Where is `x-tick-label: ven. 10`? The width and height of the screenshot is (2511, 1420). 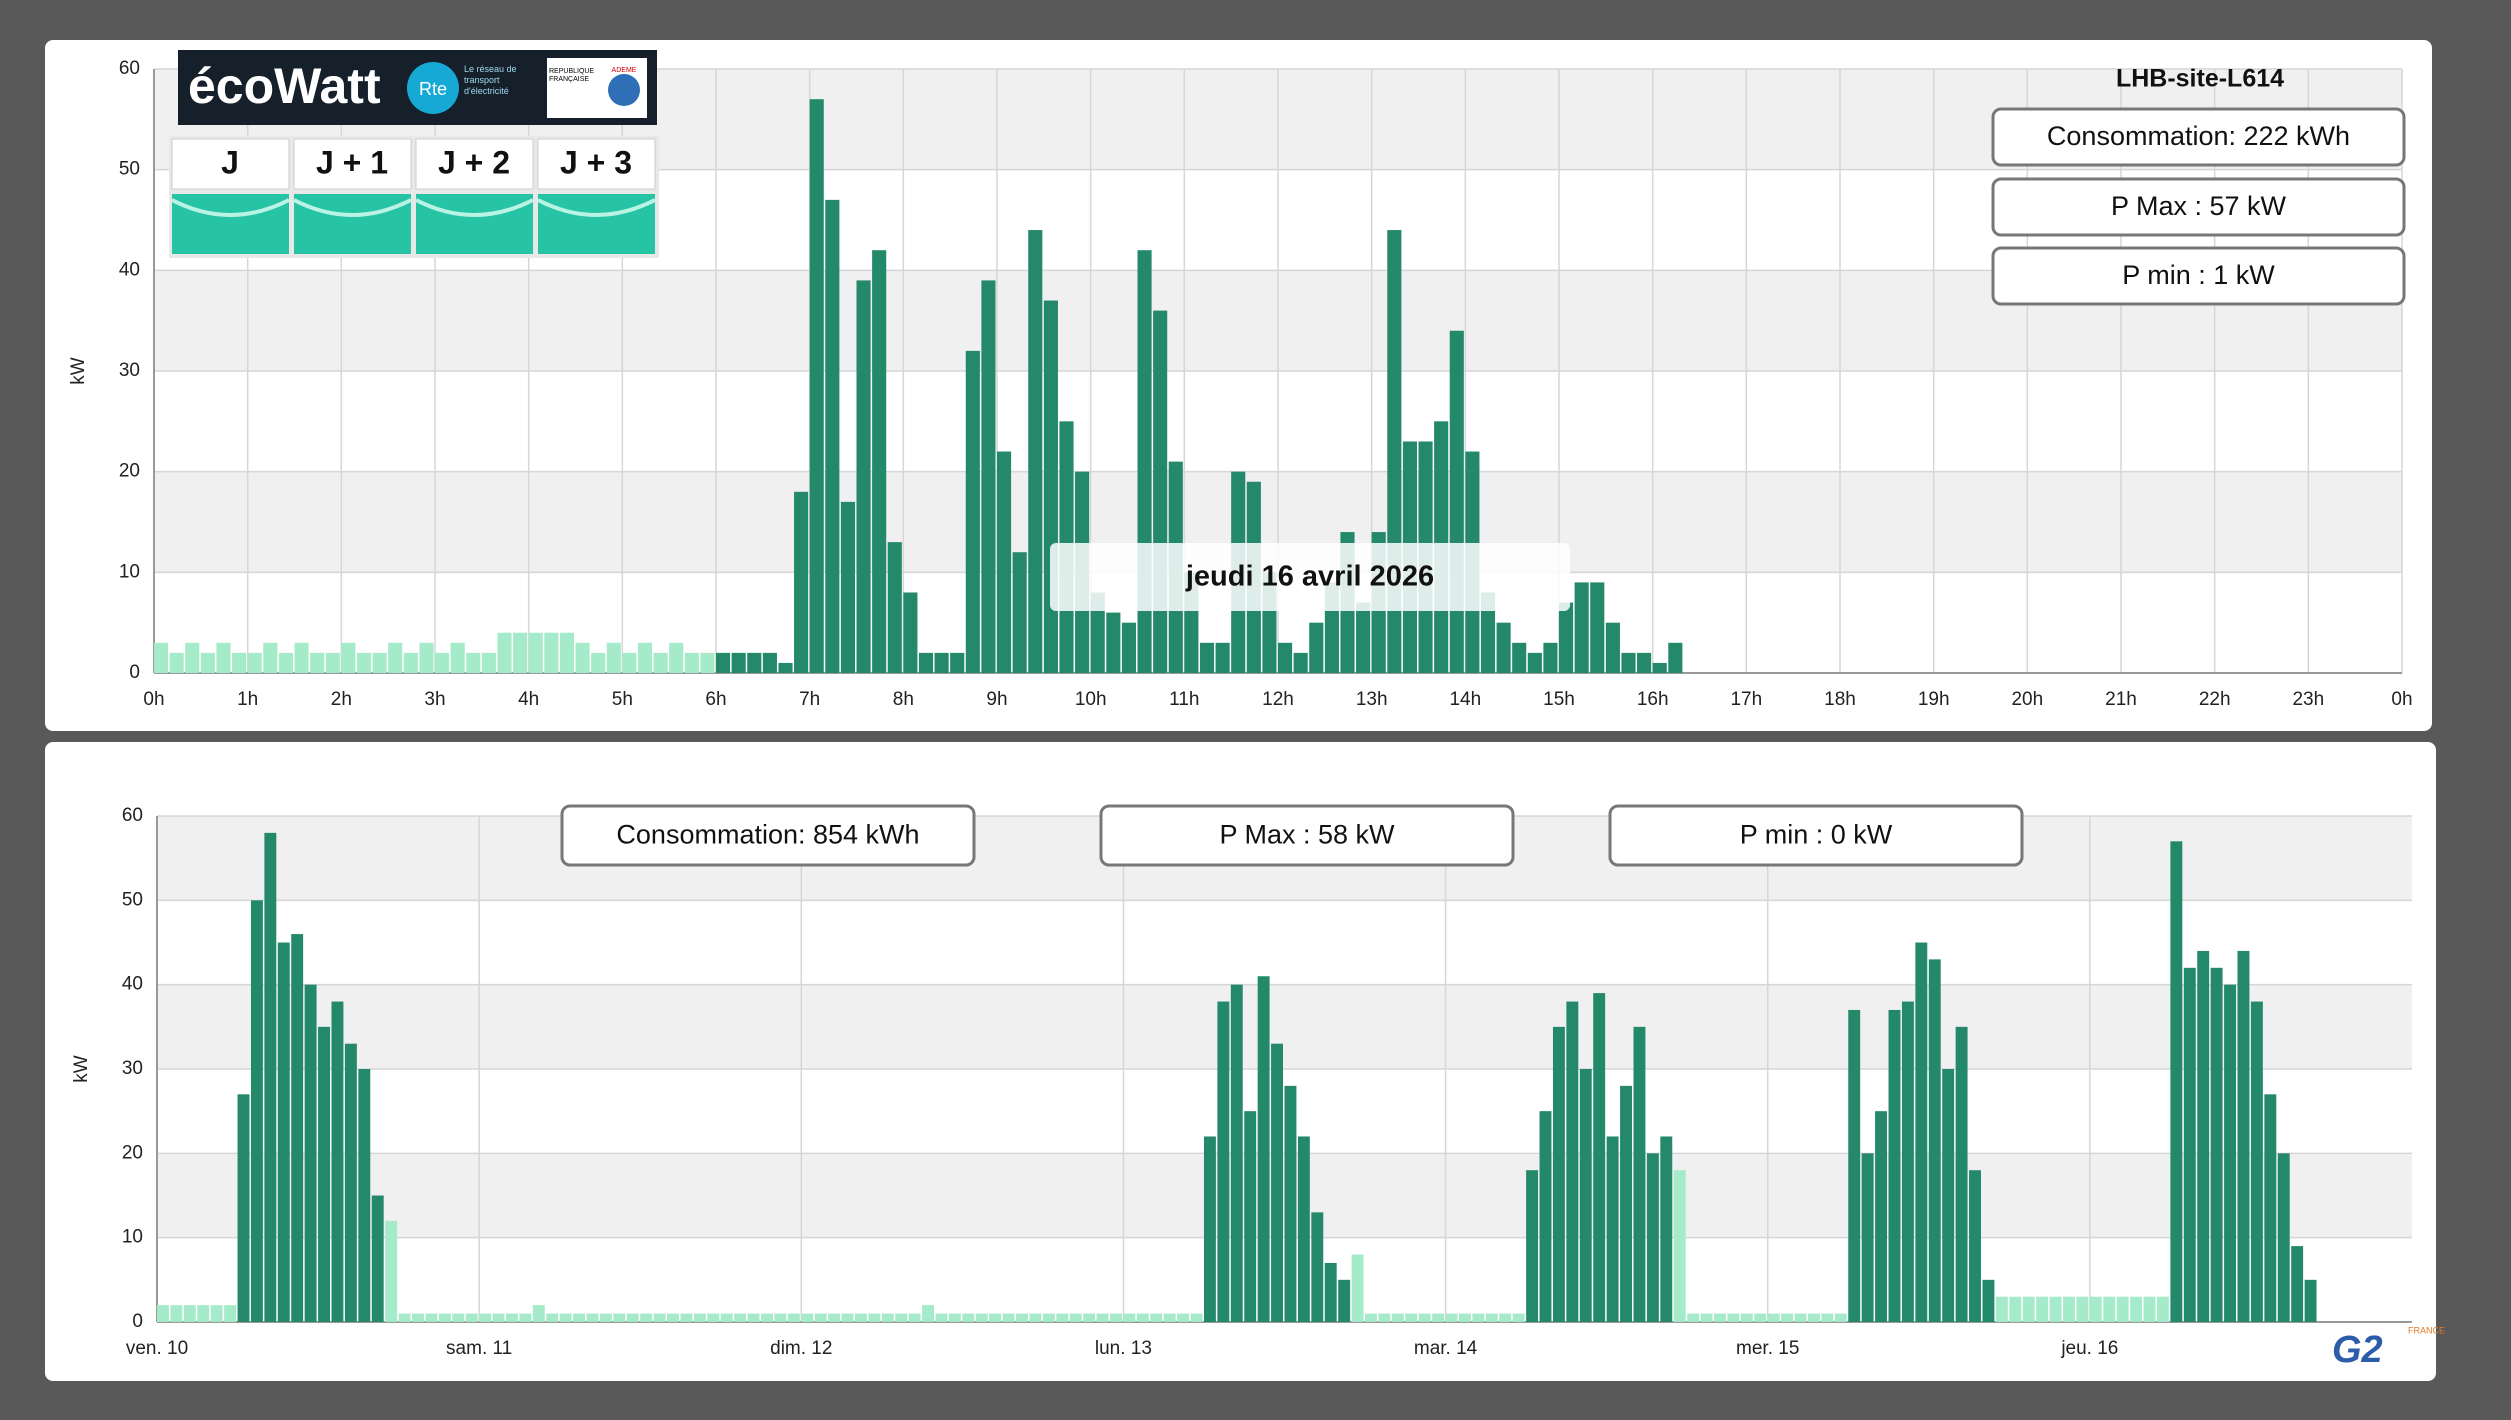 x-tick-label: ven. 10 is located at coordinates (157, 1348).